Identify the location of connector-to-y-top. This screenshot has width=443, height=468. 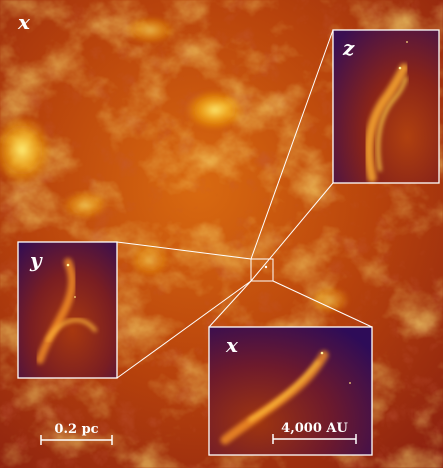
(184, 250).